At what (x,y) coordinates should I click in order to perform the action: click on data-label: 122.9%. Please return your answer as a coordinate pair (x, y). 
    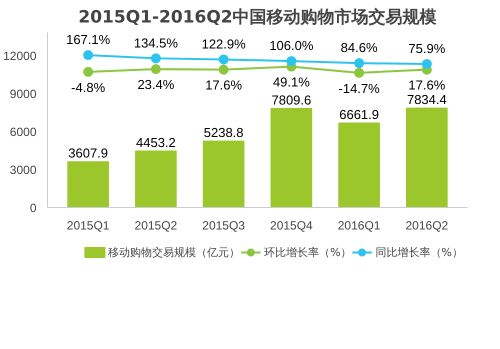
    Looking at the image, I should click on (224, 44).